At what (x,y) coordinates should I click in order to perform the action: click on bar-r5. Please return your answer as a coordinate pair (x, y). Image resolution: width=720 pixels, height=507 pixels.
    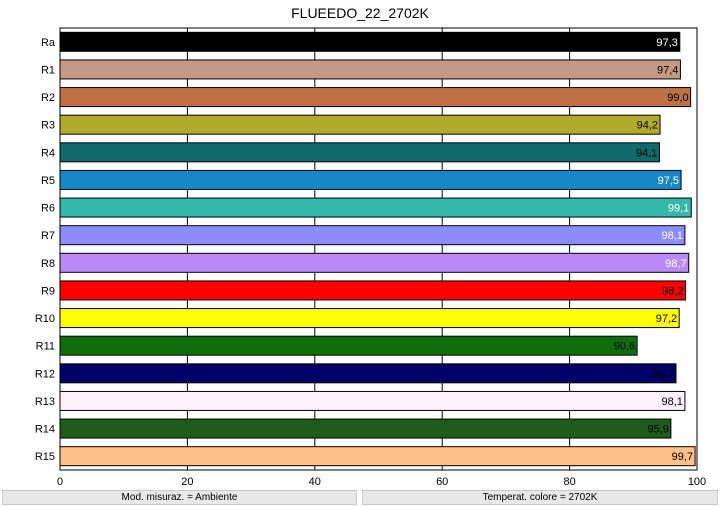
    Looking at the image, I should click on (370, 179).